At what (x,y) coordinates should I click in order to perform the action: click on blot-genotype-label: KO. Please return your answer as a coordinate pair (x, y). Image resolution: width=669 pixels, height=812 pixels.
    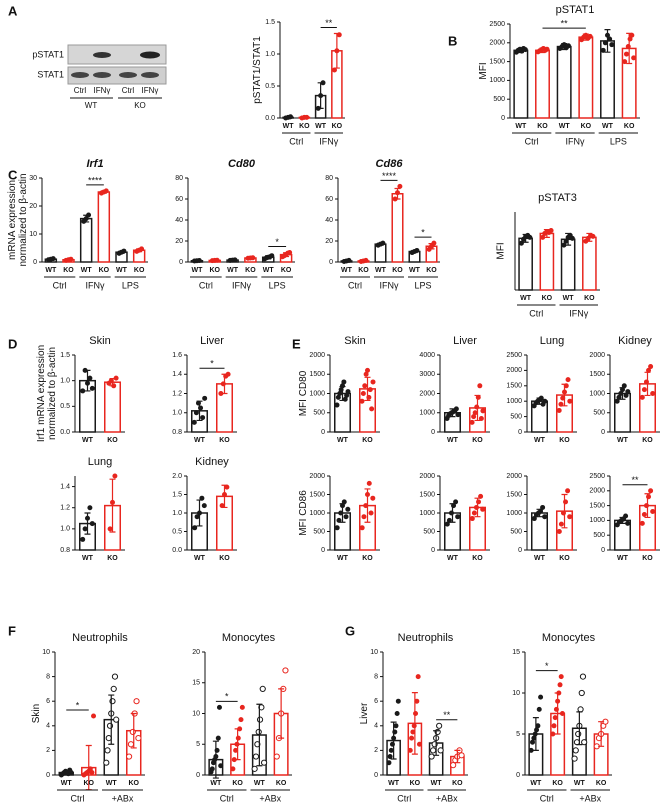
    Looking at the image, I should click on (140, 105).